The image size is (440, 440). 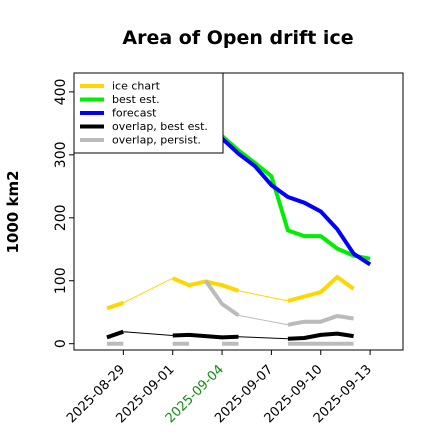 What do you see at coordinates (134, 113) in the screenshot?
I see `legend-label: forecast` at bounding box center [134, 113].